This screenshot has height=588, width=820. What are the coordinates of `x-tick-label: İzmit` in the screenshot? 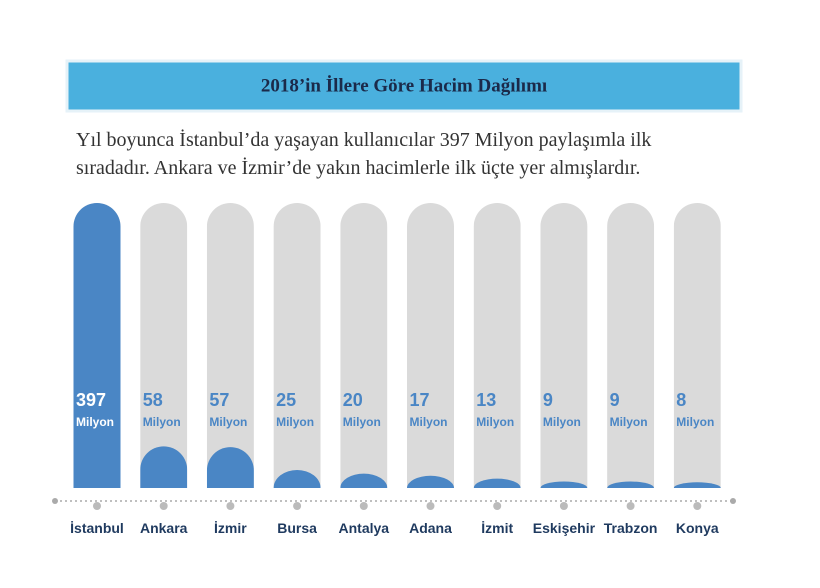 It's located at (497, 528).